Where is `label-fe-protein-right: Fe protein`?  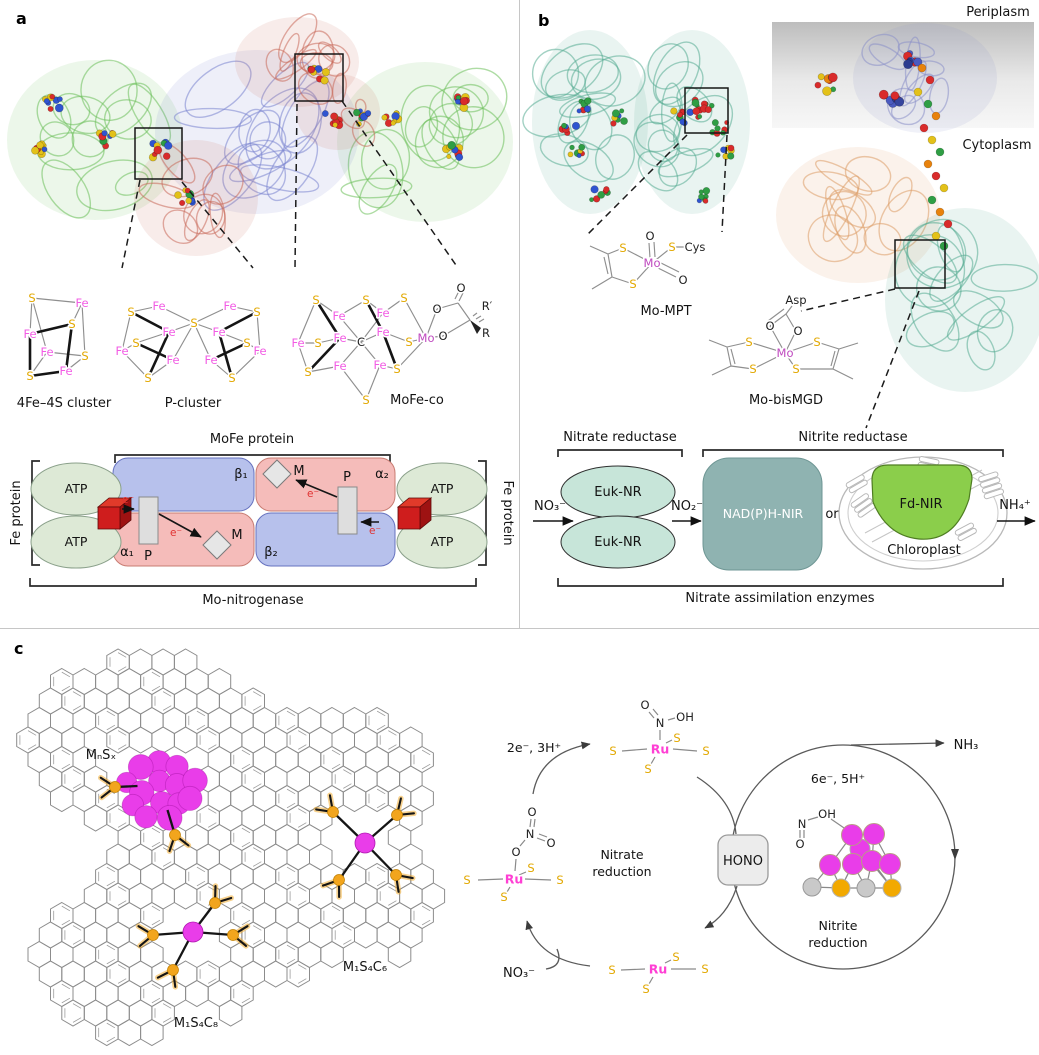
label-fe-protein-right: Fe protein is located at coordinates (507, 512).